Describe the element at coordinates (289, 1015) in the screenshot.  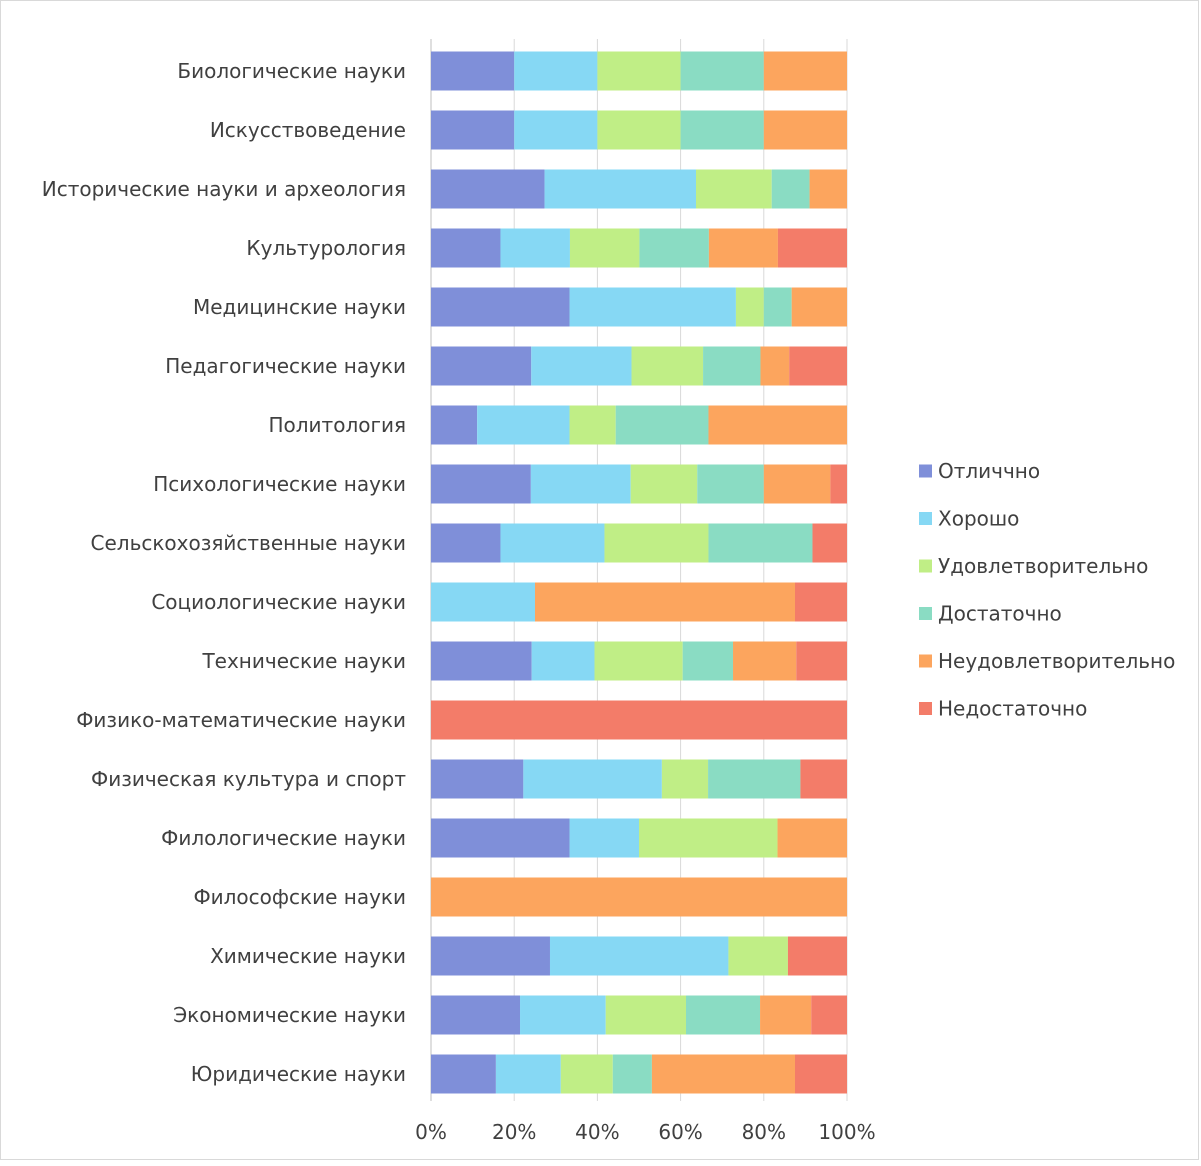
I see `category-label: Экономические науки` at that location.